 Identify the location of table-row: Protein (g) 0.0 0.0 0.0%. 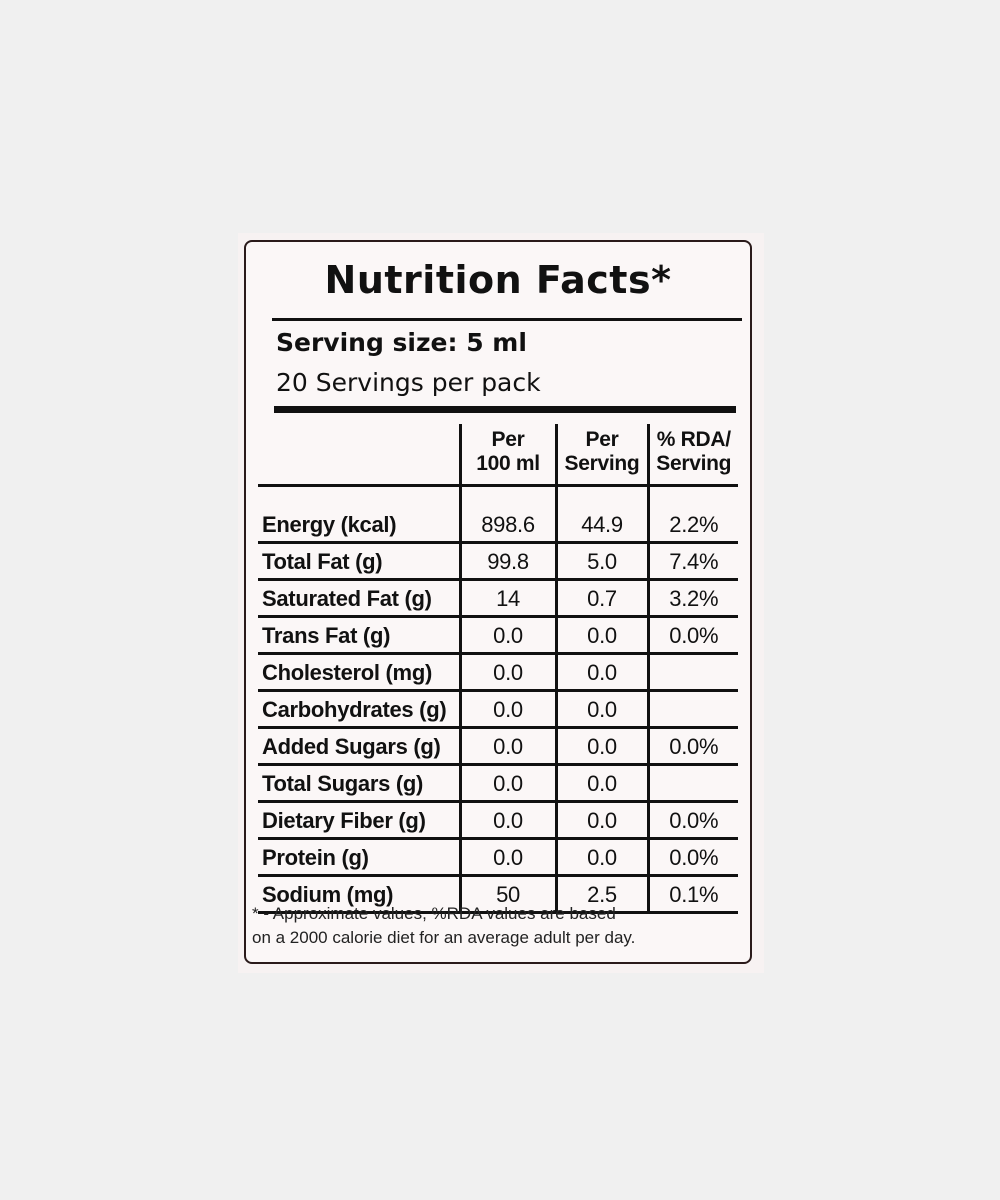
(498, 857).